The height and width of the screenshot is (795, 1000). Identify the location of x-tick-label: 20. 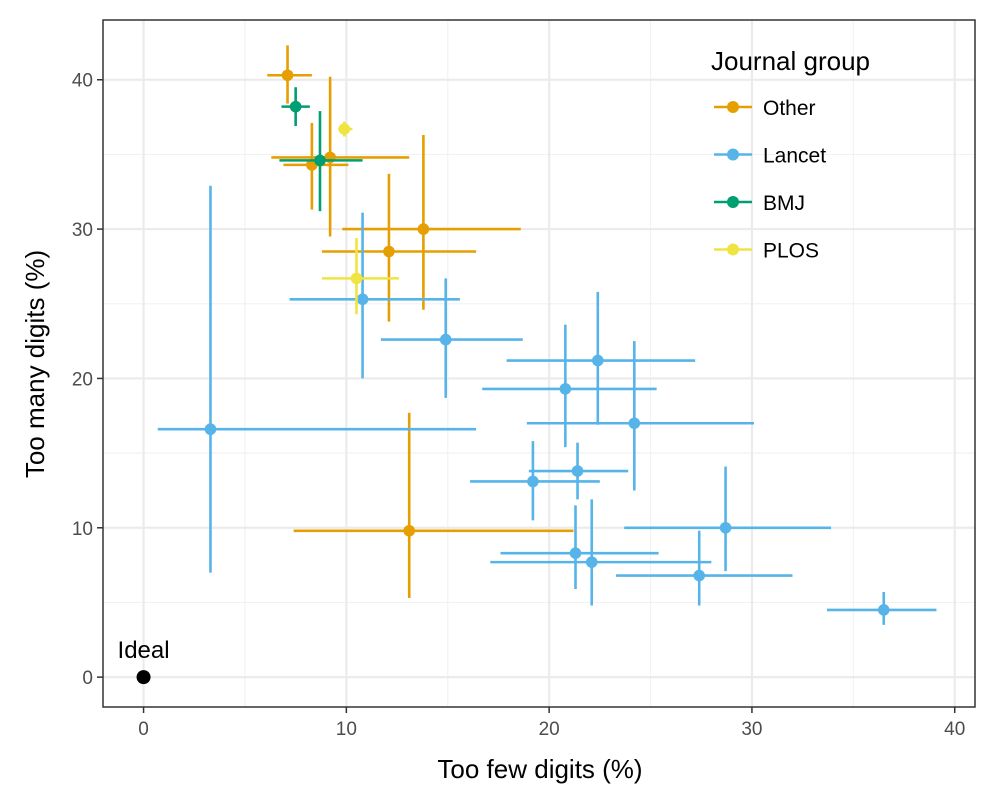
(549, 729).